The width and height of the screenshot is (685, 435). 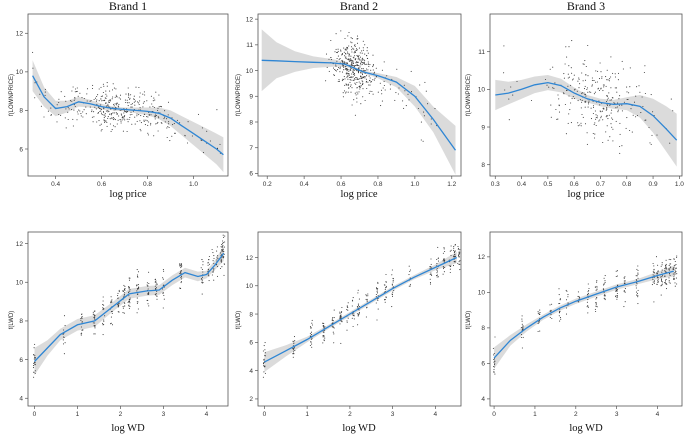 I want to click on y-tick-label: 4, so click(x=21, y=399).